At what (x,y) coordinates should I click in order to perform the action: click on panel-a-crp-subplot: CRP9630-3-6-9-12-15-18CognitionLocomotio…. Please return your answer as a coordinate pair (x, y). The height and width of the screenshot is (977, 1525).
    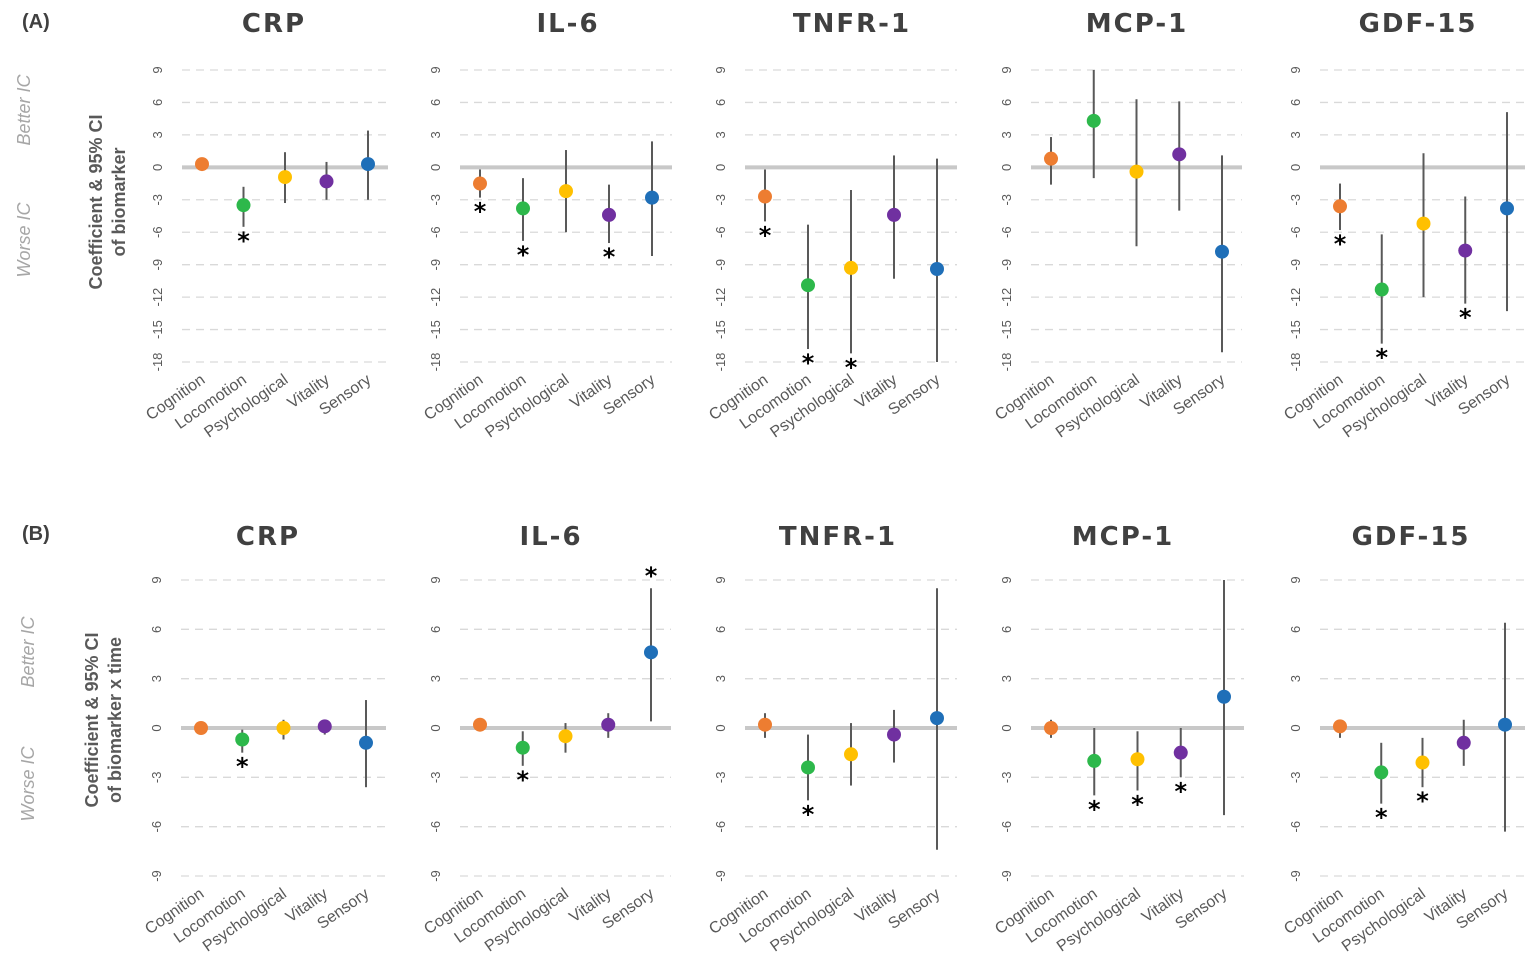
    Looking at the image, I should click on (265, 225).